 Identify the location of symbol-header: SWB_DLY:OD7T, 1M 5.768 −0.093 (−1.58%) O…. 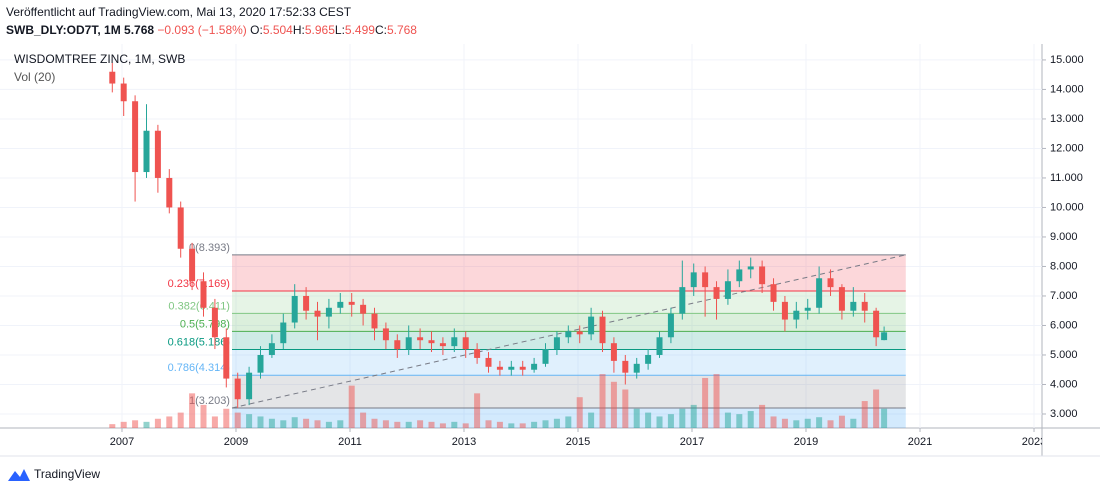
(211, 30).